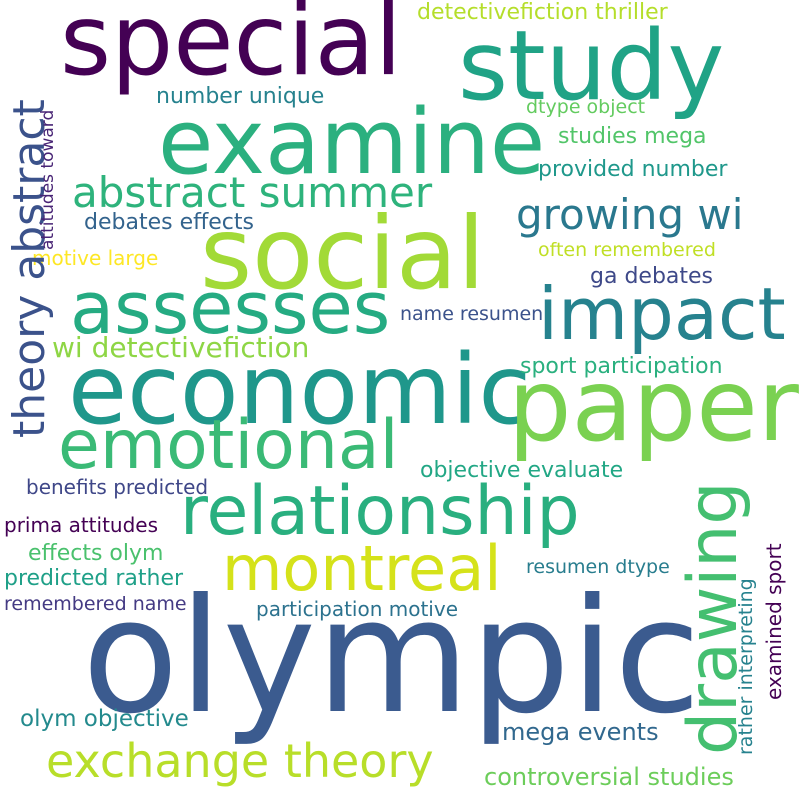 The height and width of the screenshot is (800, 800). What do you see at coordinates (542, 12) in the screenshot?
I see `word-detectivefiction-thriller: detectivefiction thriller` at bounding box center [542, 12].